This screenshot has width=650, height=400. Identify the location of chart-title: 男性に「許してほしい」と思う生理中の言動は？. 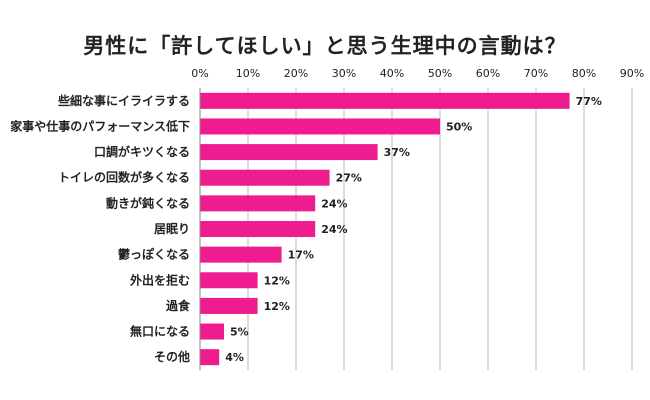
(325, 46).